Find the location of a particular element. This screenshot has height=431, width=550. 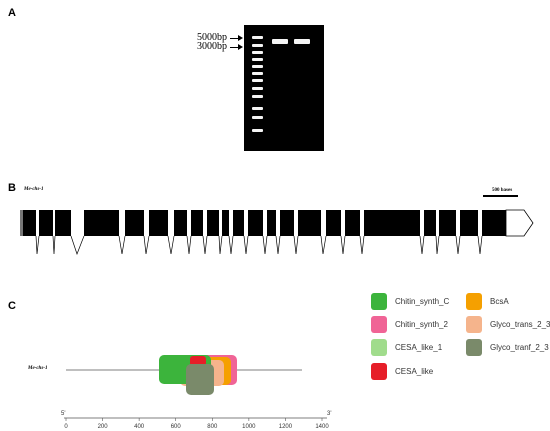

axis-end-label: 3' is located at coordinates (329, 414).